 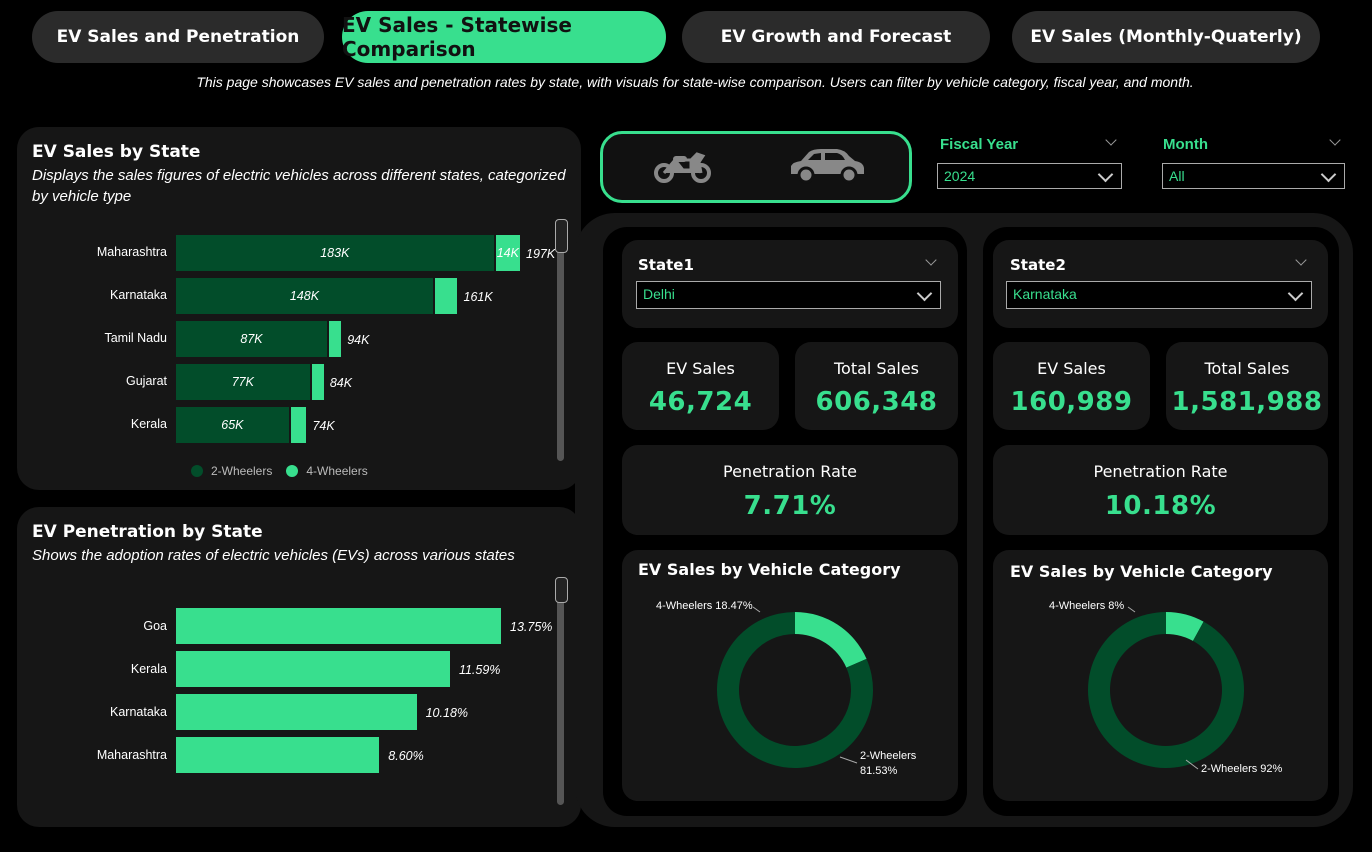 I want to click on state1-label: State1, so click(x=666, y=265).